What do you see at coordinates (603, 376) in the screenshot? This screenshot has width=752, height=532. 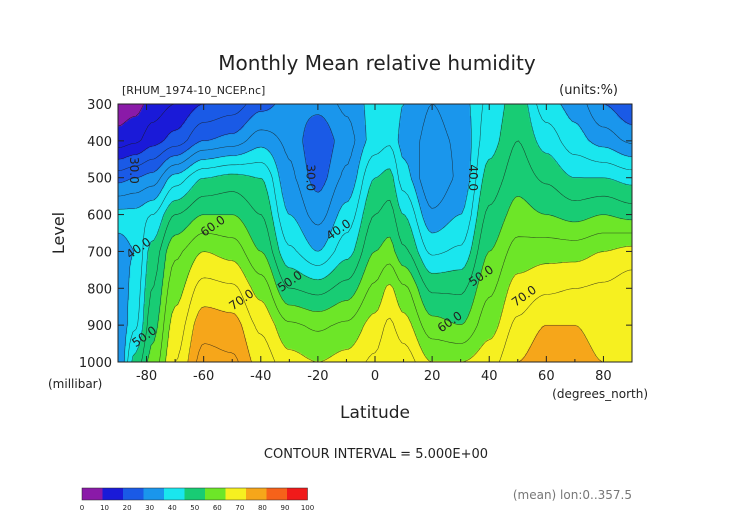 I see `x-tick-label: 80` at bounding box center [603, 376].